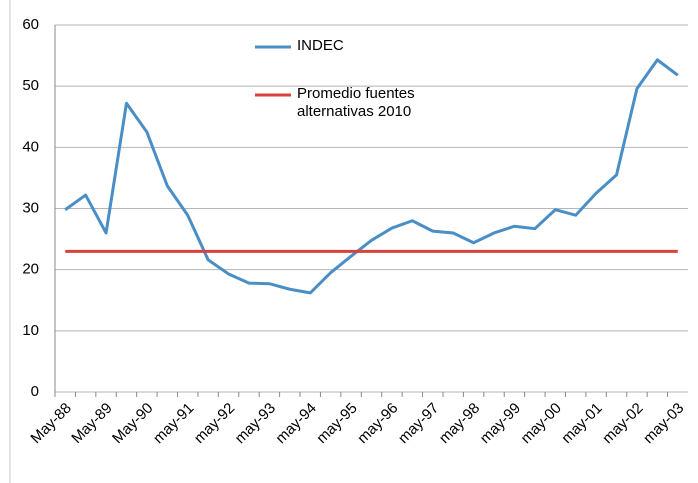 Image resolution: width=698 pixels, height=483 pixels. What do you see at coordinates (173, 423) in the screenshot?
I see `x-tick-label: may-91` at bounding box center [173, 423].